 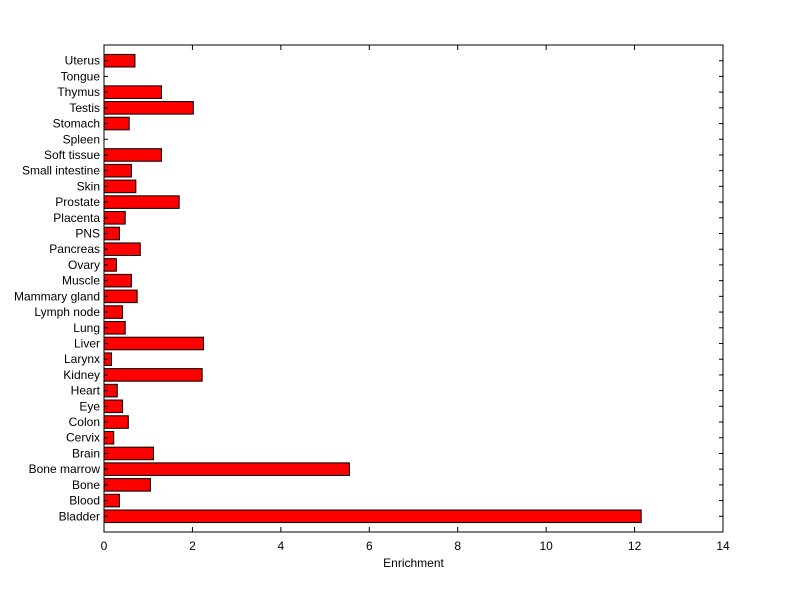 I want to click on bar-testis, so click(x=148, y=108).